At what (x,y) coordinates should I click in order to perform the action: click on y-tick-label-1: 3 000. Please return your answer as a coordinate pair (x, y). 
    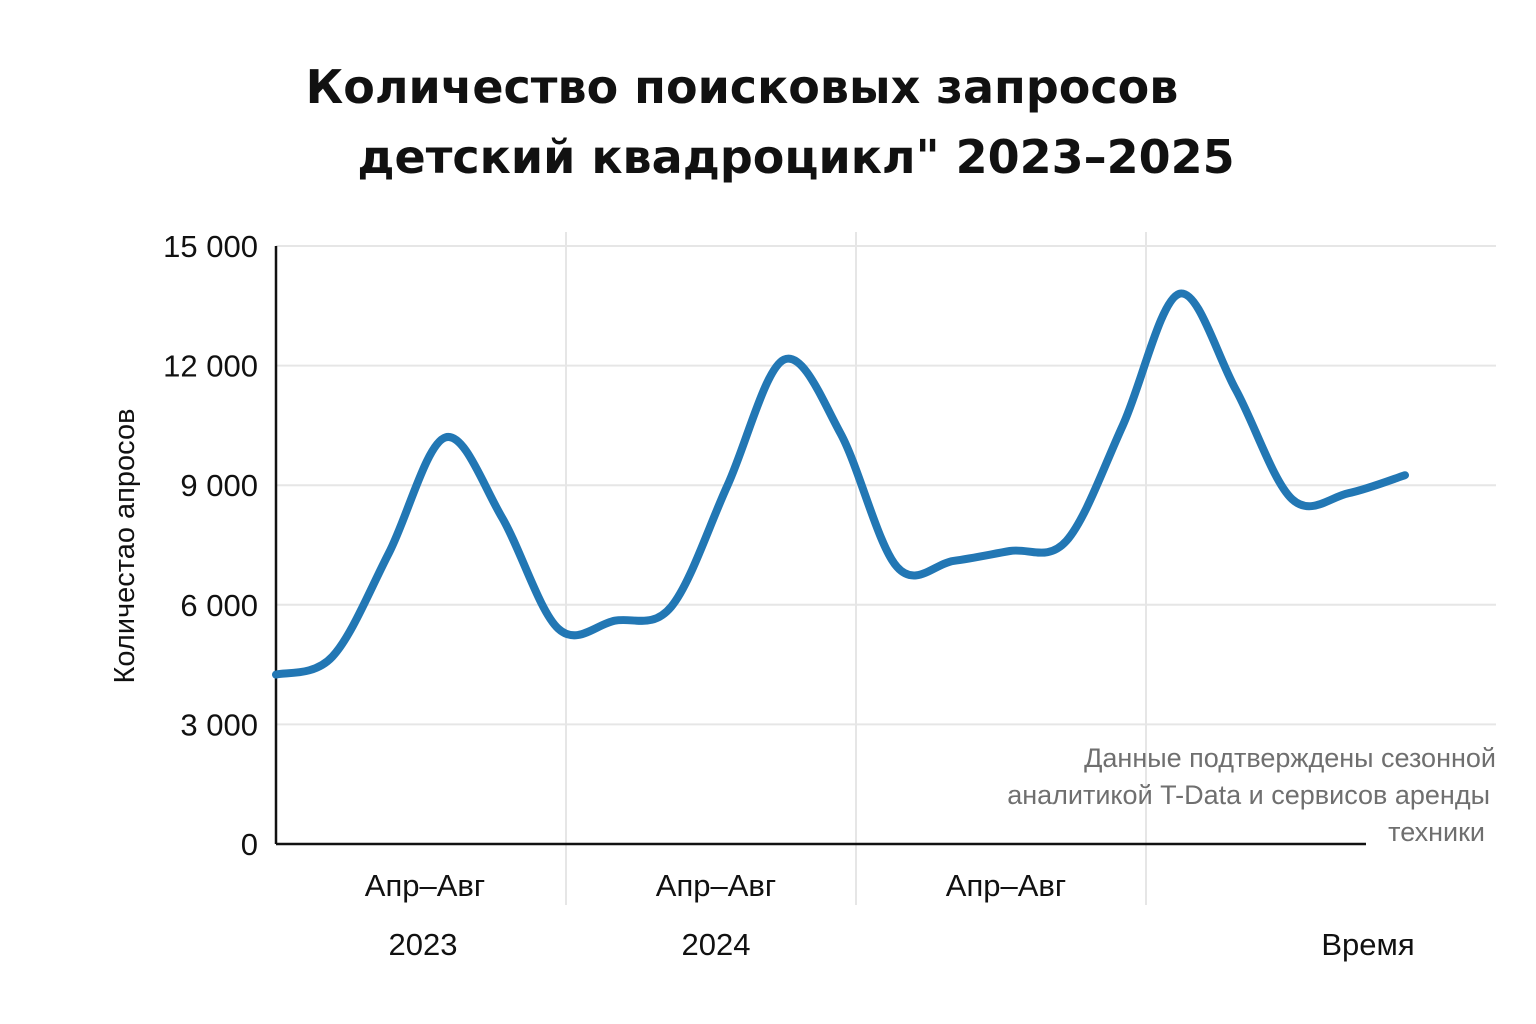
    Looking at the image, I should click on (219, 724).